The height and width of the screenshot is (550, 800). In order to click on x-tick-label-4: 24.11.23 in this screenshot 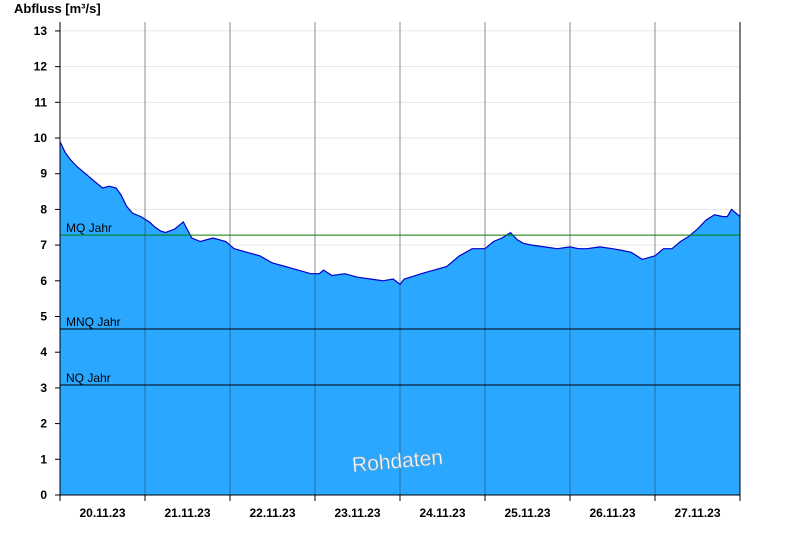, I will do `click(442, 513)`.